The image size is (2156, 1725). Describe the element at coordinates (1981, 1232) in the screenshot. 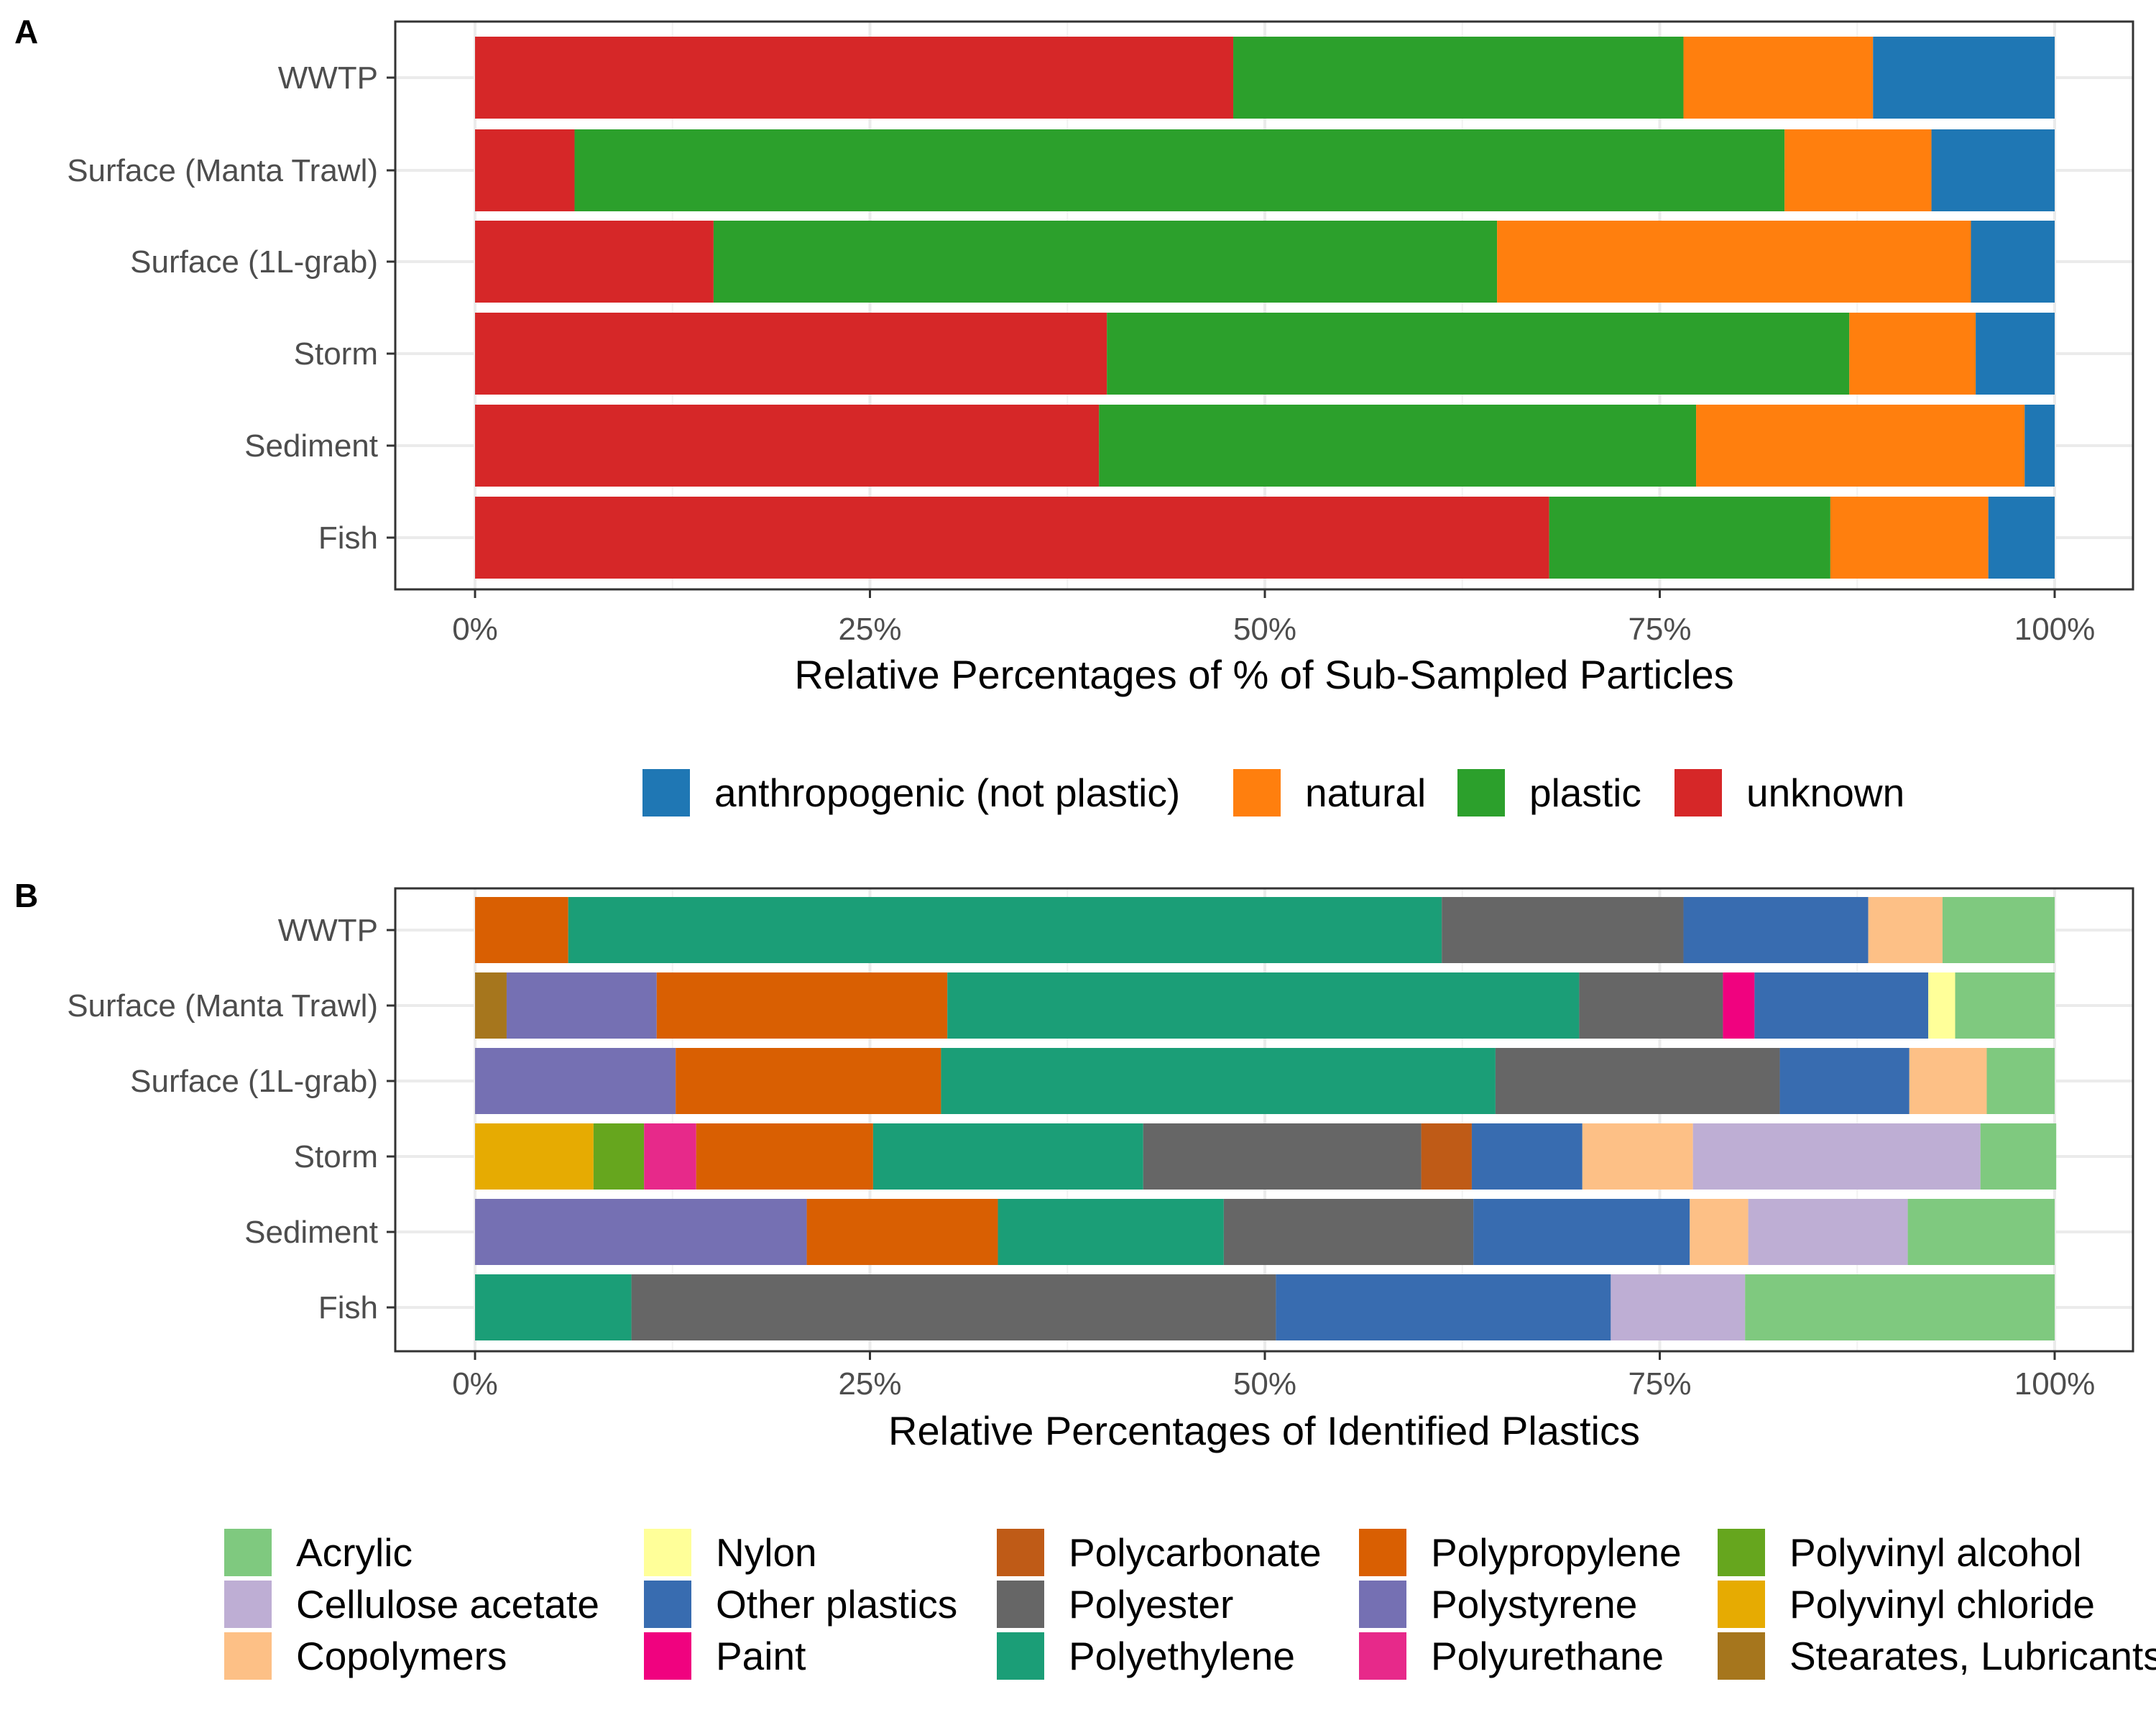

I see `bar-segment-acrylic-sediment` at that location.